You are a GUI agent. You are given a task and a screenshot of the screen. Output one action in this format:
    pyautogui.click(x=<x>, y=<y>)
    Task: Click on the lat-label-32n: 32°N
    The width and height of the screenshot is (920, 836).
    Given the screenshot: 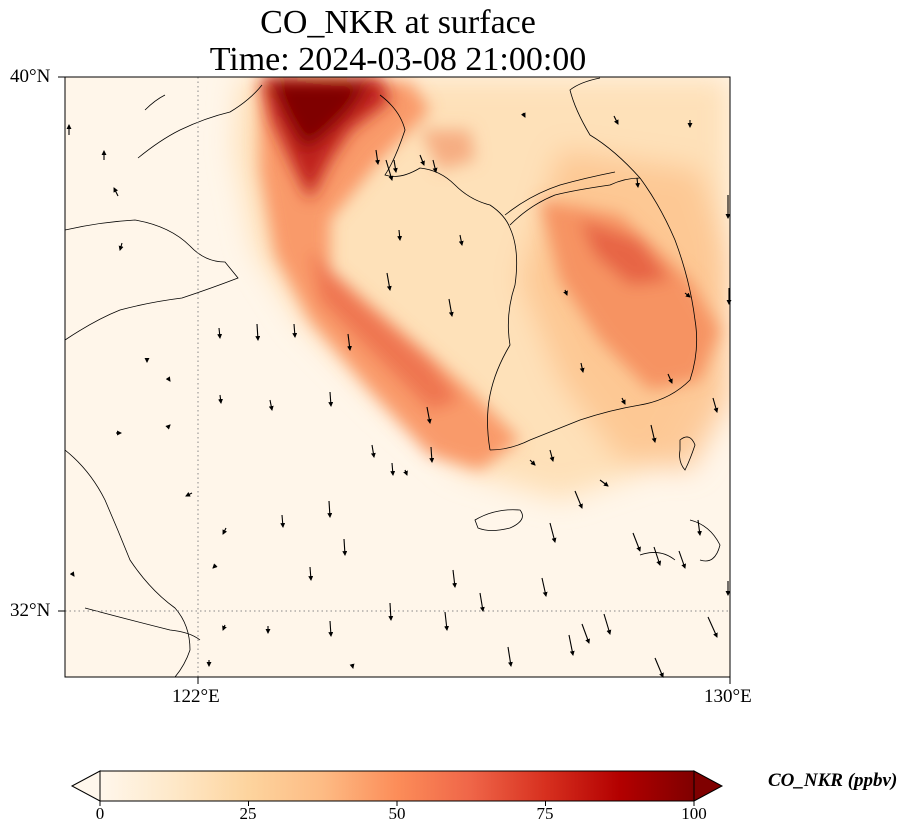 What is the action you would take?
    pyautogui.click(x=30, y=610)
    